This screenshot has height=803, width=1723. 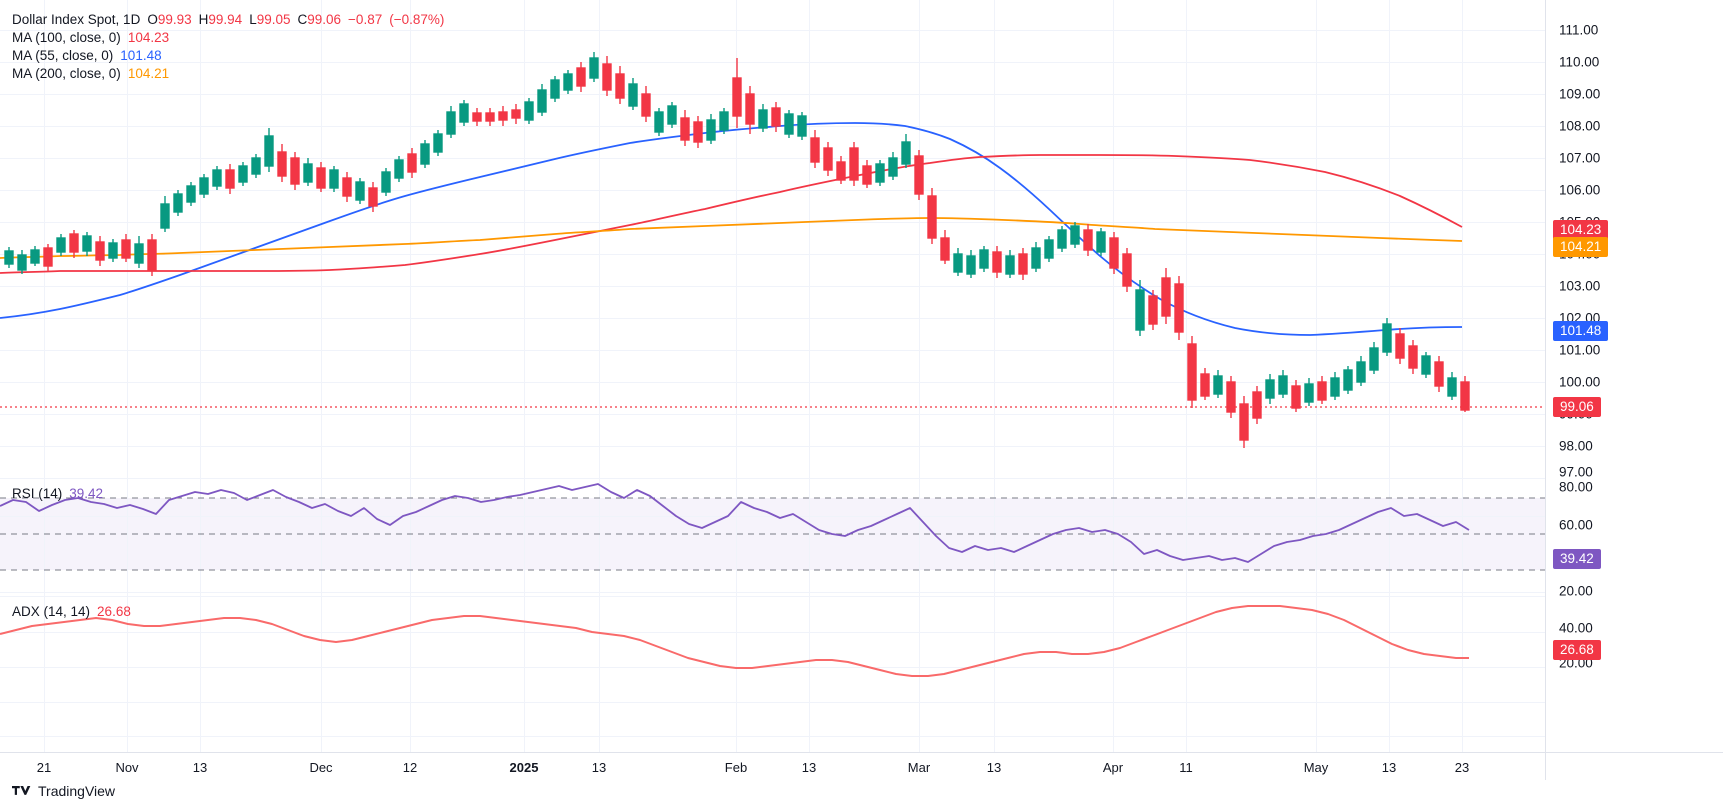 I want to click on ma55-price-badge: 101.48, so click(x=1581, y=331).